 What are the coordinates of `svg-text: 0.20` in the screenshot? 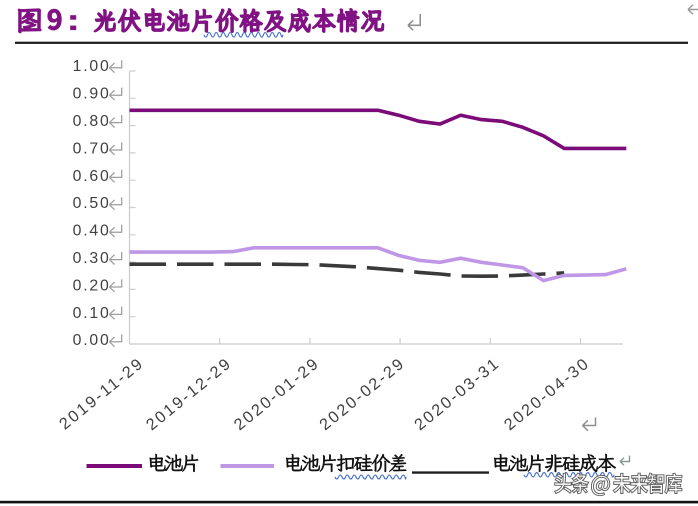 It's located at (92, 285).